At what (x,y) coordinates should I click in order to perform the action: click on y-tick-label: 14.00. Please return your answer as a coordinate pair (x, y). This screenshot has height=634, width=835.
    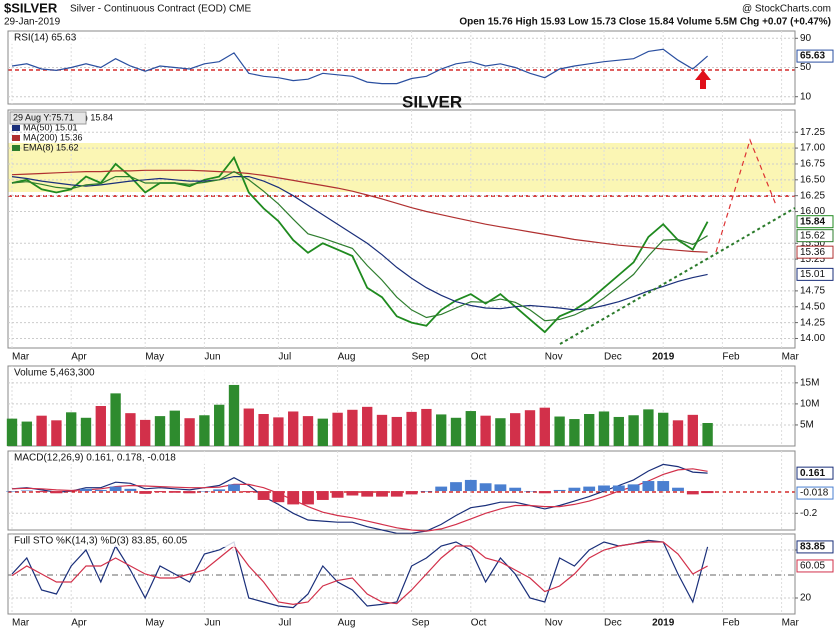
    Looking at the image, I should click on (812, 338).